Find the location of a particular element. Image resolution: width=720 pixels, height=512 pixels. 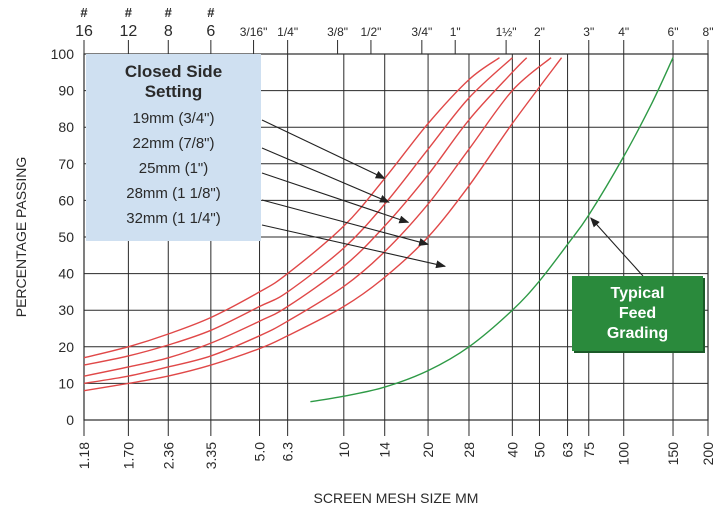

feed-grading-label: Typical Feed Grading is located at coordinates (637, 313).